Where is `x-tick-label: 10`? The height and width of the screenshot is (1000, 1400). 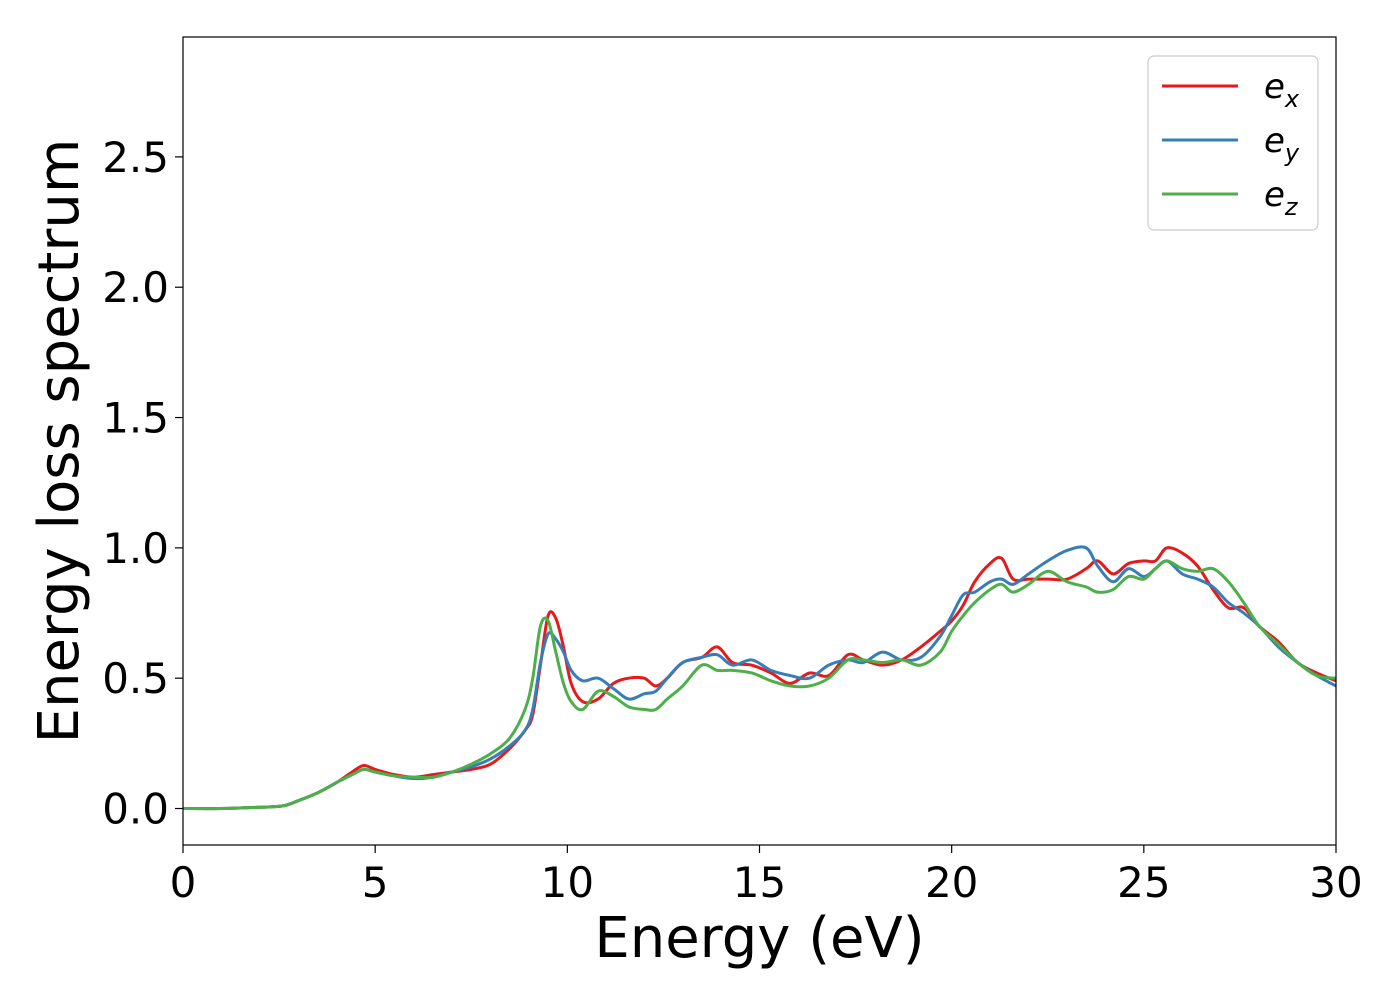
x-tick-label: 10 is located at coordinates (567, 882).